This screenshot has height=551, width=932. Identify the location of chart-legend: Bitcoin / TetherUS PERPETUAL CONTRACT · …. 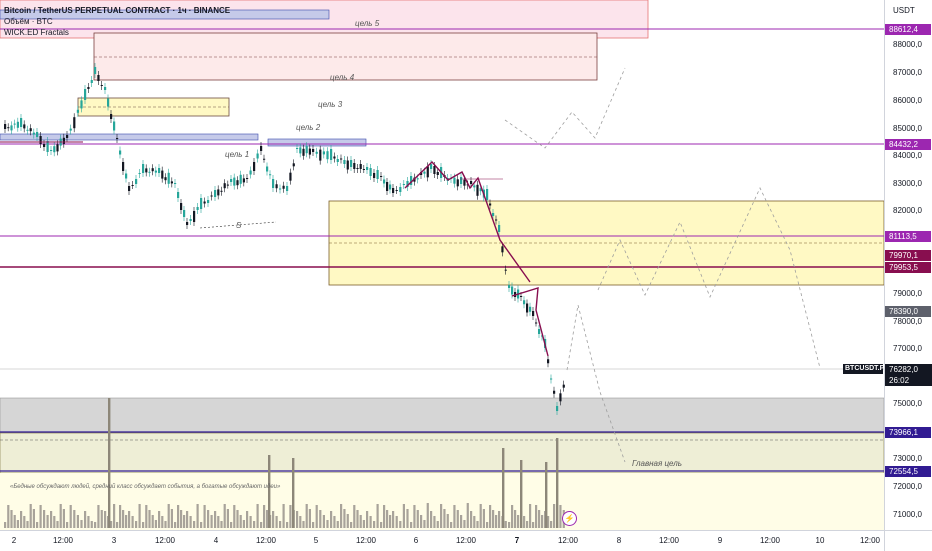
(117, 21).